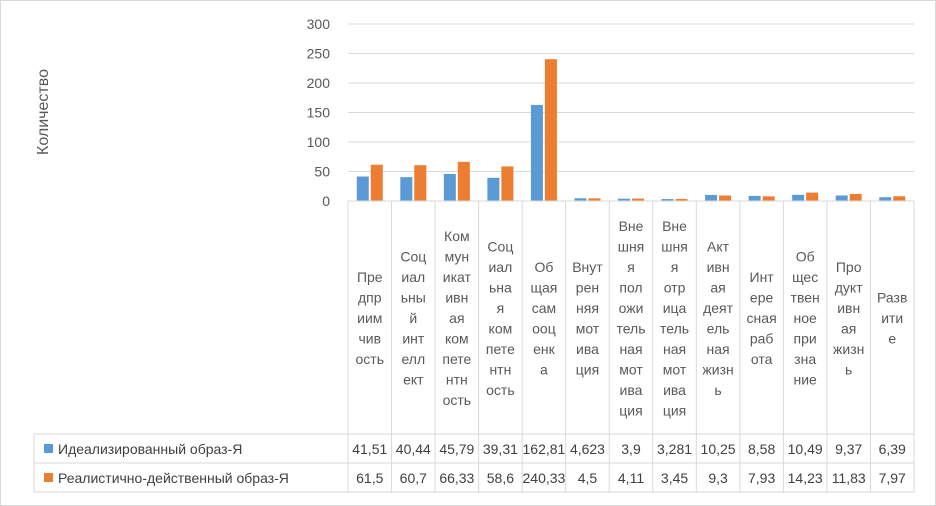 The image size is (936, 506). I want to click on y-tick-label: 100, so click(319, 142).